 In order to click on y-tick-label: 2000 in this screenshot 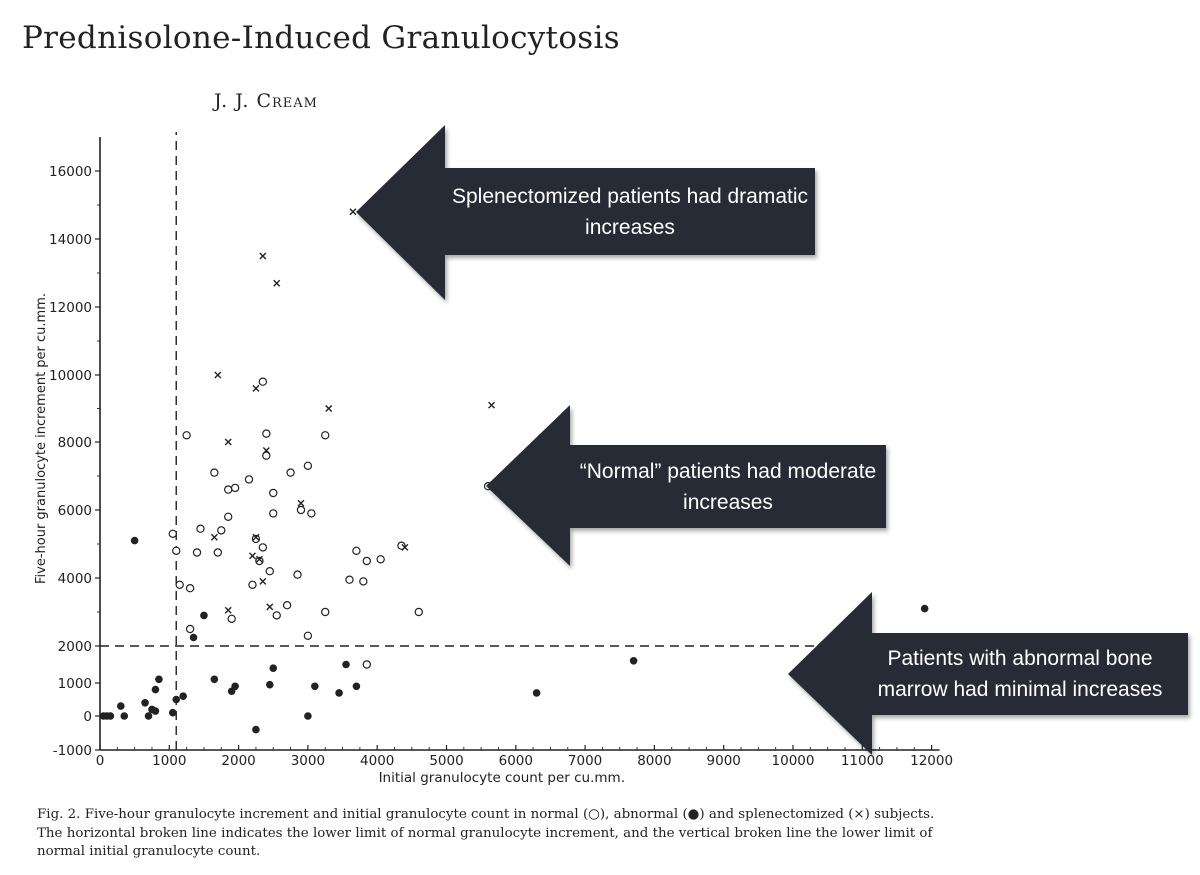, I will do `click(75, 647)`.